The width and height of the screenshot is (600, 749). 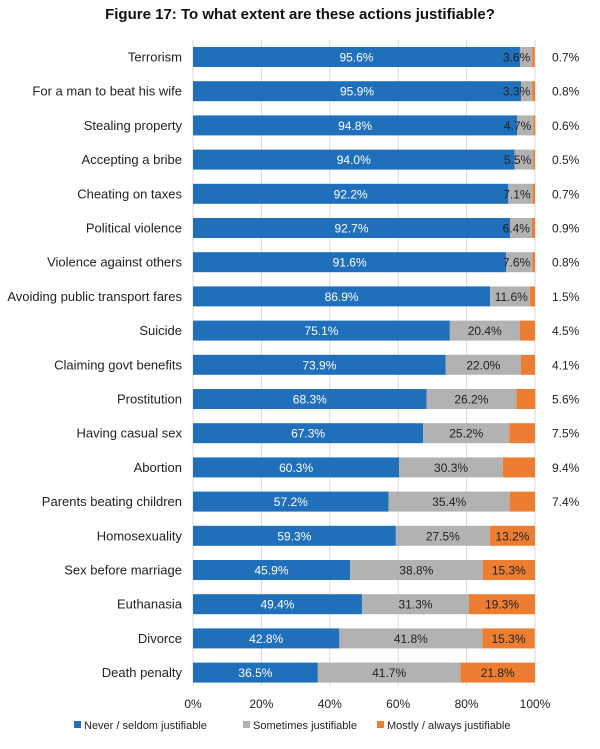 I want to click on data-label: 7.1%, so click(x=517, y=194).